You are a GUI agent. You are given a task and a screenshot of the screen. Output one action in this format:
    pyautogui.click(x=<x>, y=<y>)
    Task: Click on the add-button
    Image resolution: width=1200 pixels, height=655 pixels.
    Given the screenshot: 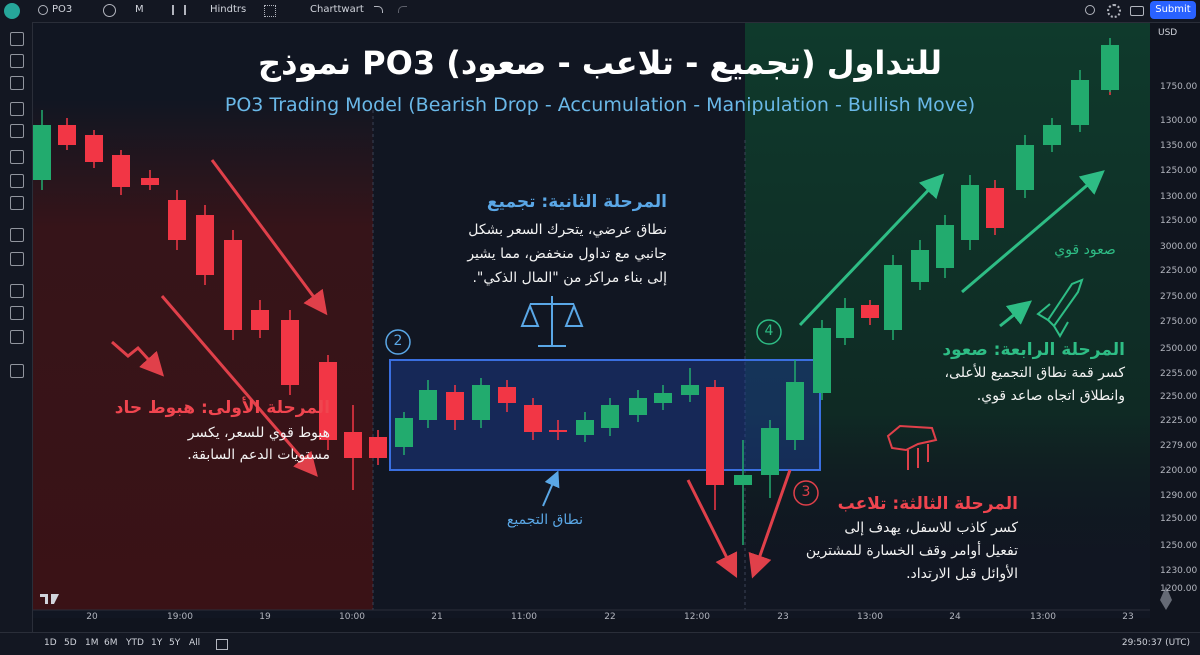 What is the action you would take?
    pyautogui.click(x=109, y=10)
    